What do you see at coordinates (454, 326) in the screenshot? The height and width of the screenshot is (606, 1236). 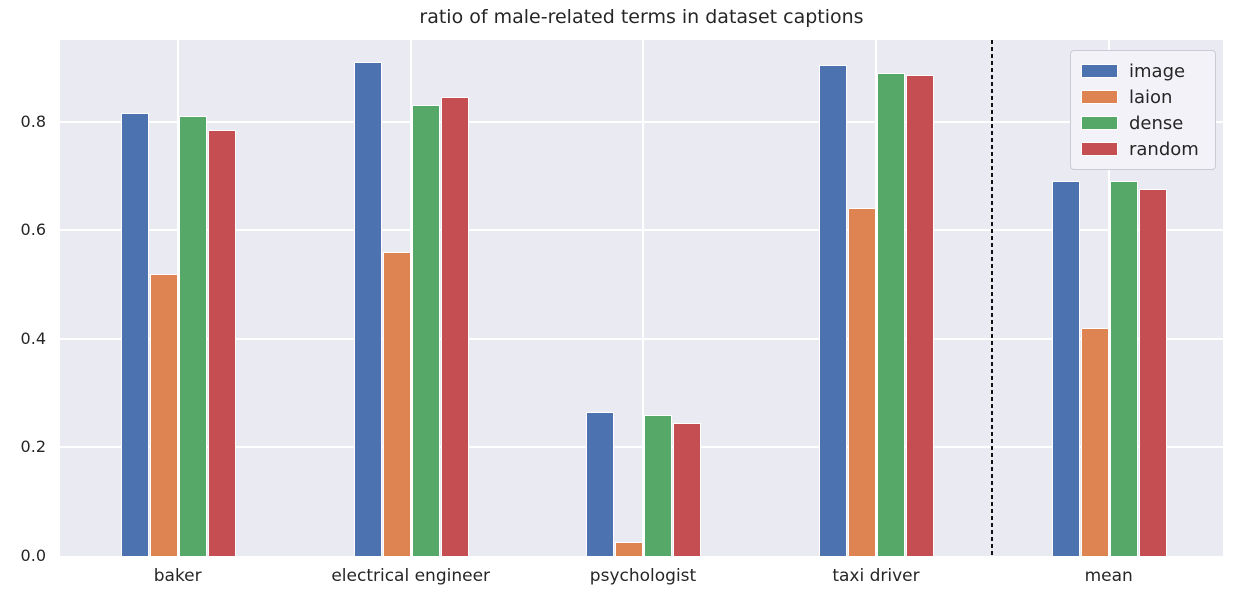 I see `bar-random-electrical-engineer` at bounding box center [454, 326].